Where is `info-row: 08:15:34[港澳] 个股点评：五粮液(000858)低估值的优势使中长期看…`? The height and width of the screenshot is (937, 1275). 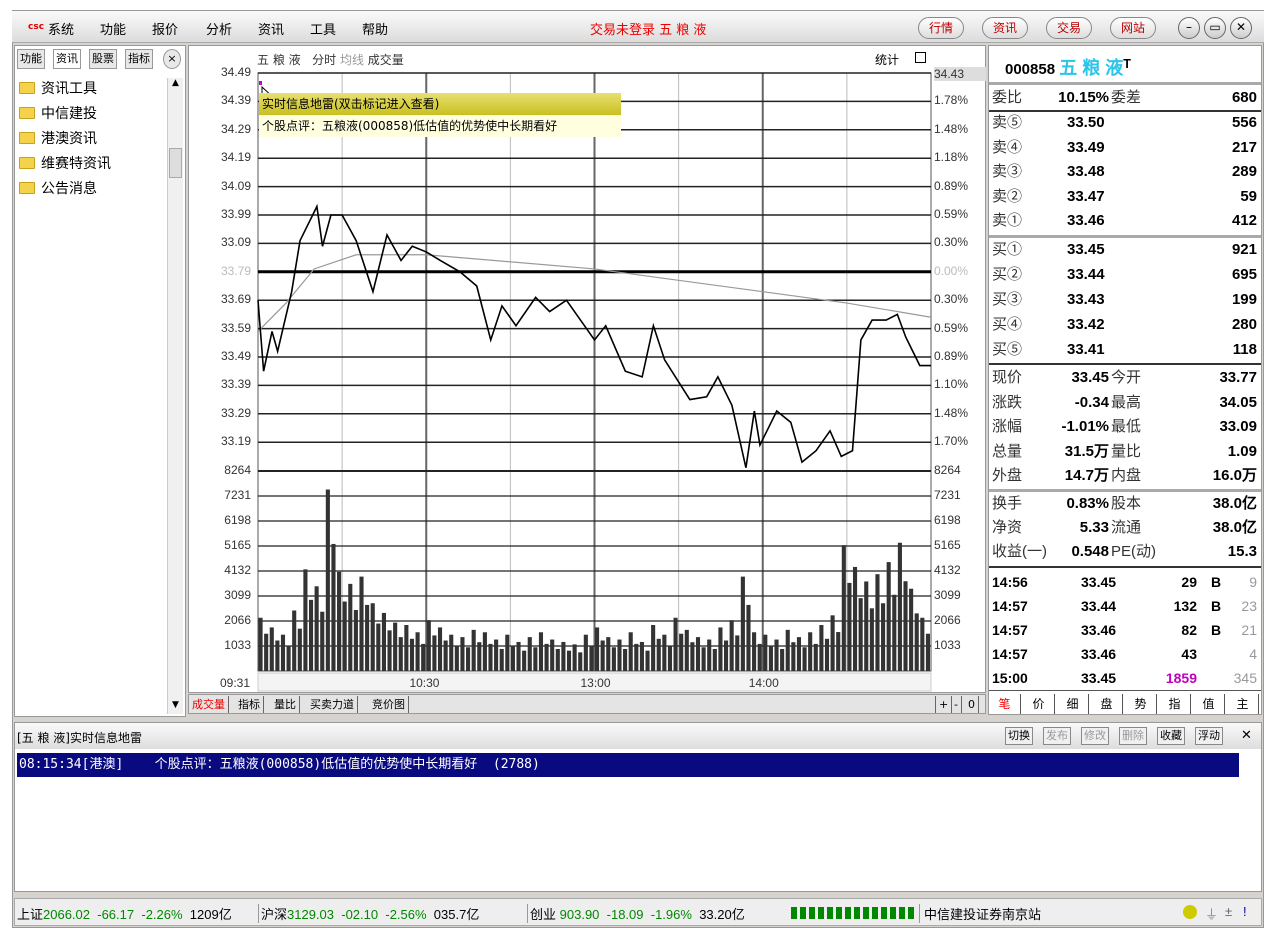
info-row: 08:15:34[港澳] 个股点评：五粮液(000858)低估值的优势使中长期看… is located at coordinates (628, 765).